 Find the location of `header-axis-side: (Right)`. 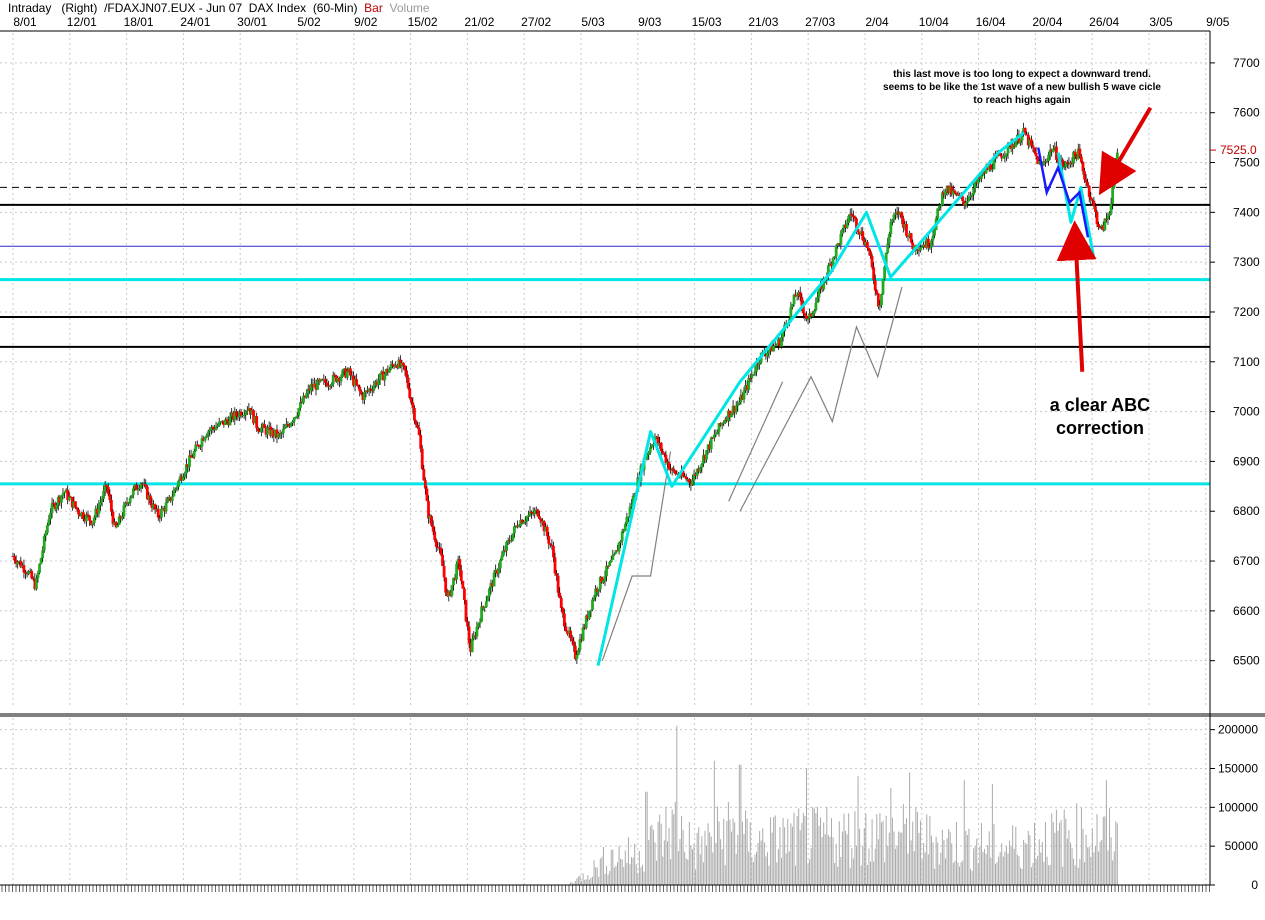

header-axis-side: (Right) is located at coordinates (79, 8).